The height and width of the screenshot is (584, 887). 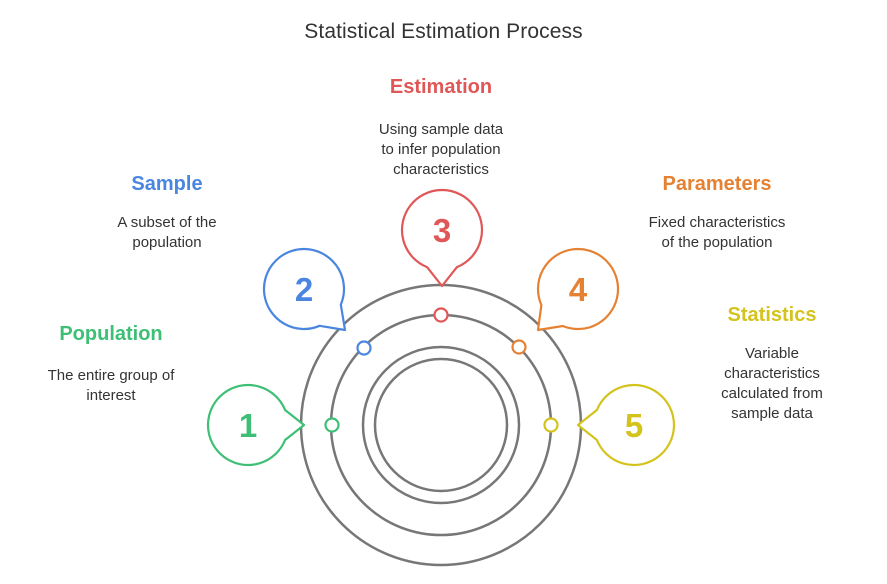 What do you see at coordinates (441, 129) in the screenshot?
I see `desc-estimation-line-1: Using sample data` at bounding box center [441, 129].